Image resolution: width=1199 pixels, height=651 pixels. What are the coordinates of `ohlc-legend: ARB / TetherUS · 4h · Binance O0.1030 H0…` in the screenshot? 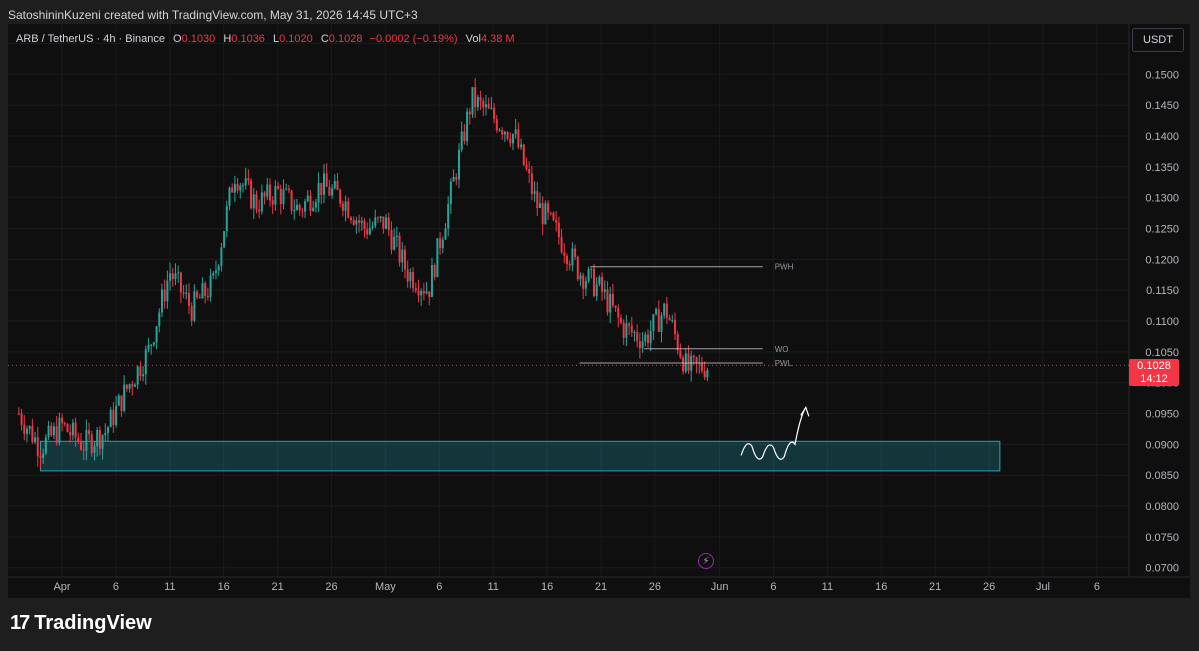 It's located at (265, 39).